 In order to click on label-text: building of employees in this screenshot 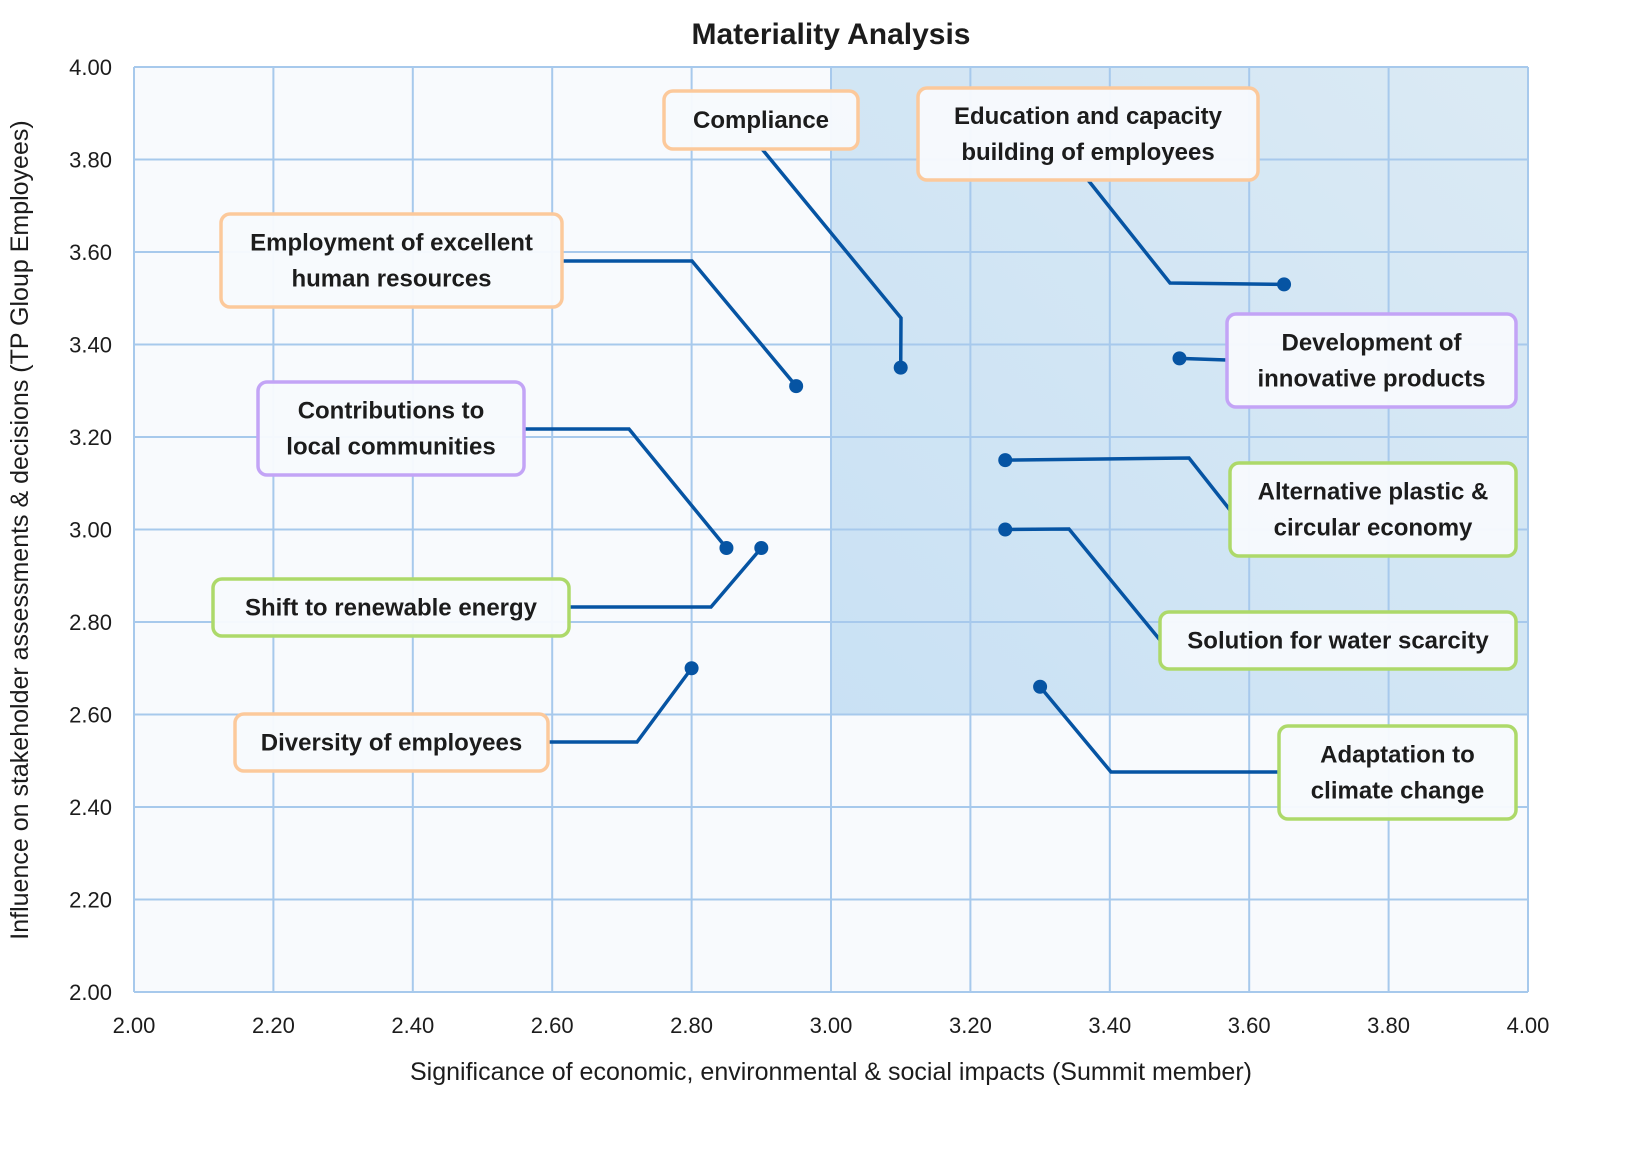, I will do `click(1087, 152)`.